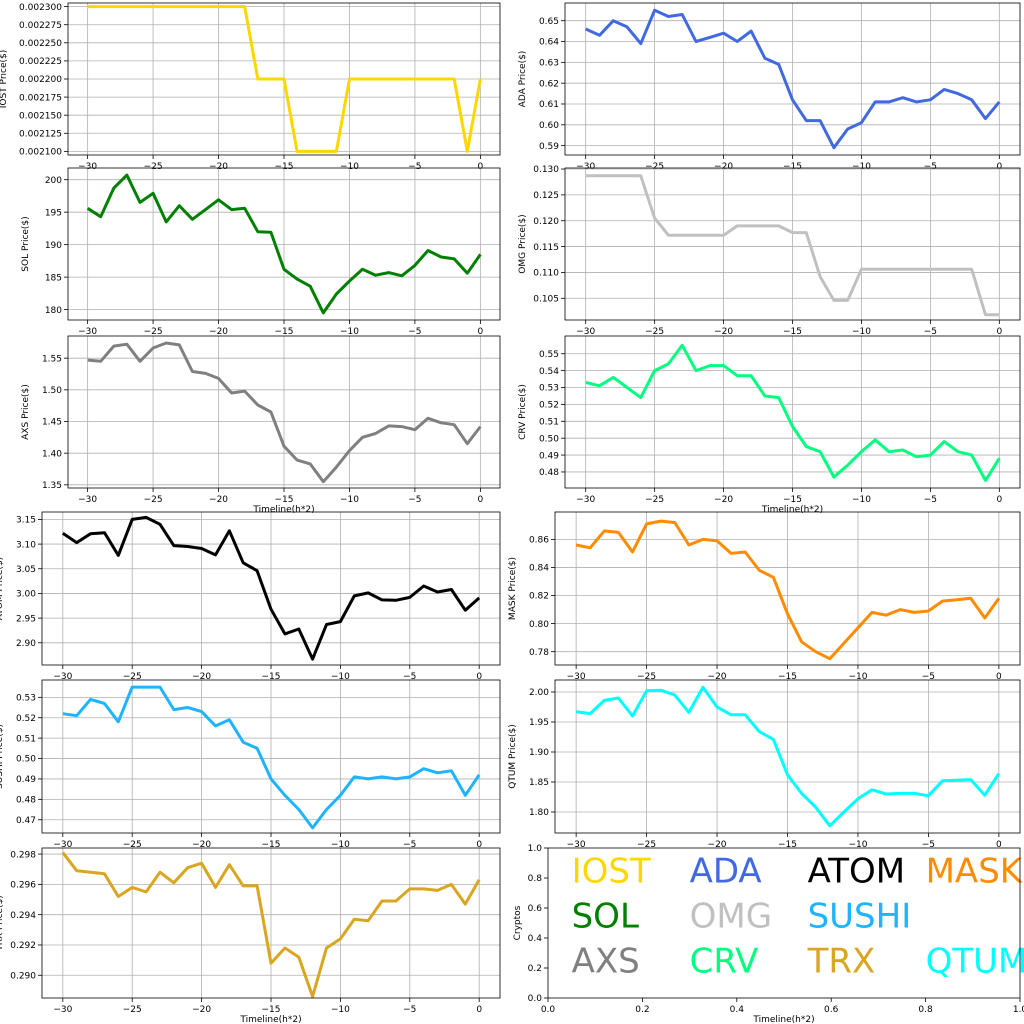 The width and height of the screenshot is (1024, 1024). What do you see at coordinates (23, 946) in the screenshot?
I see `y-tick-label: 0.292` at bounding box center [23, 946].